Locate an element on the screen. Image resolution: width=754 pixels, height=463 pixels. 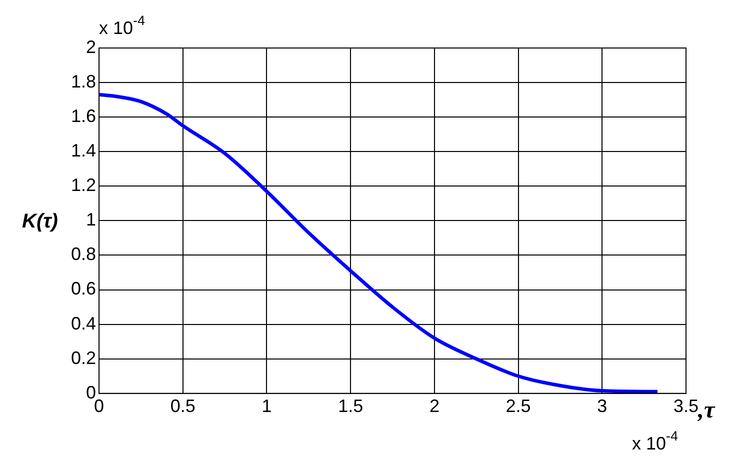
y-tick-label: 1.2 is located at coordinates (83, 185).